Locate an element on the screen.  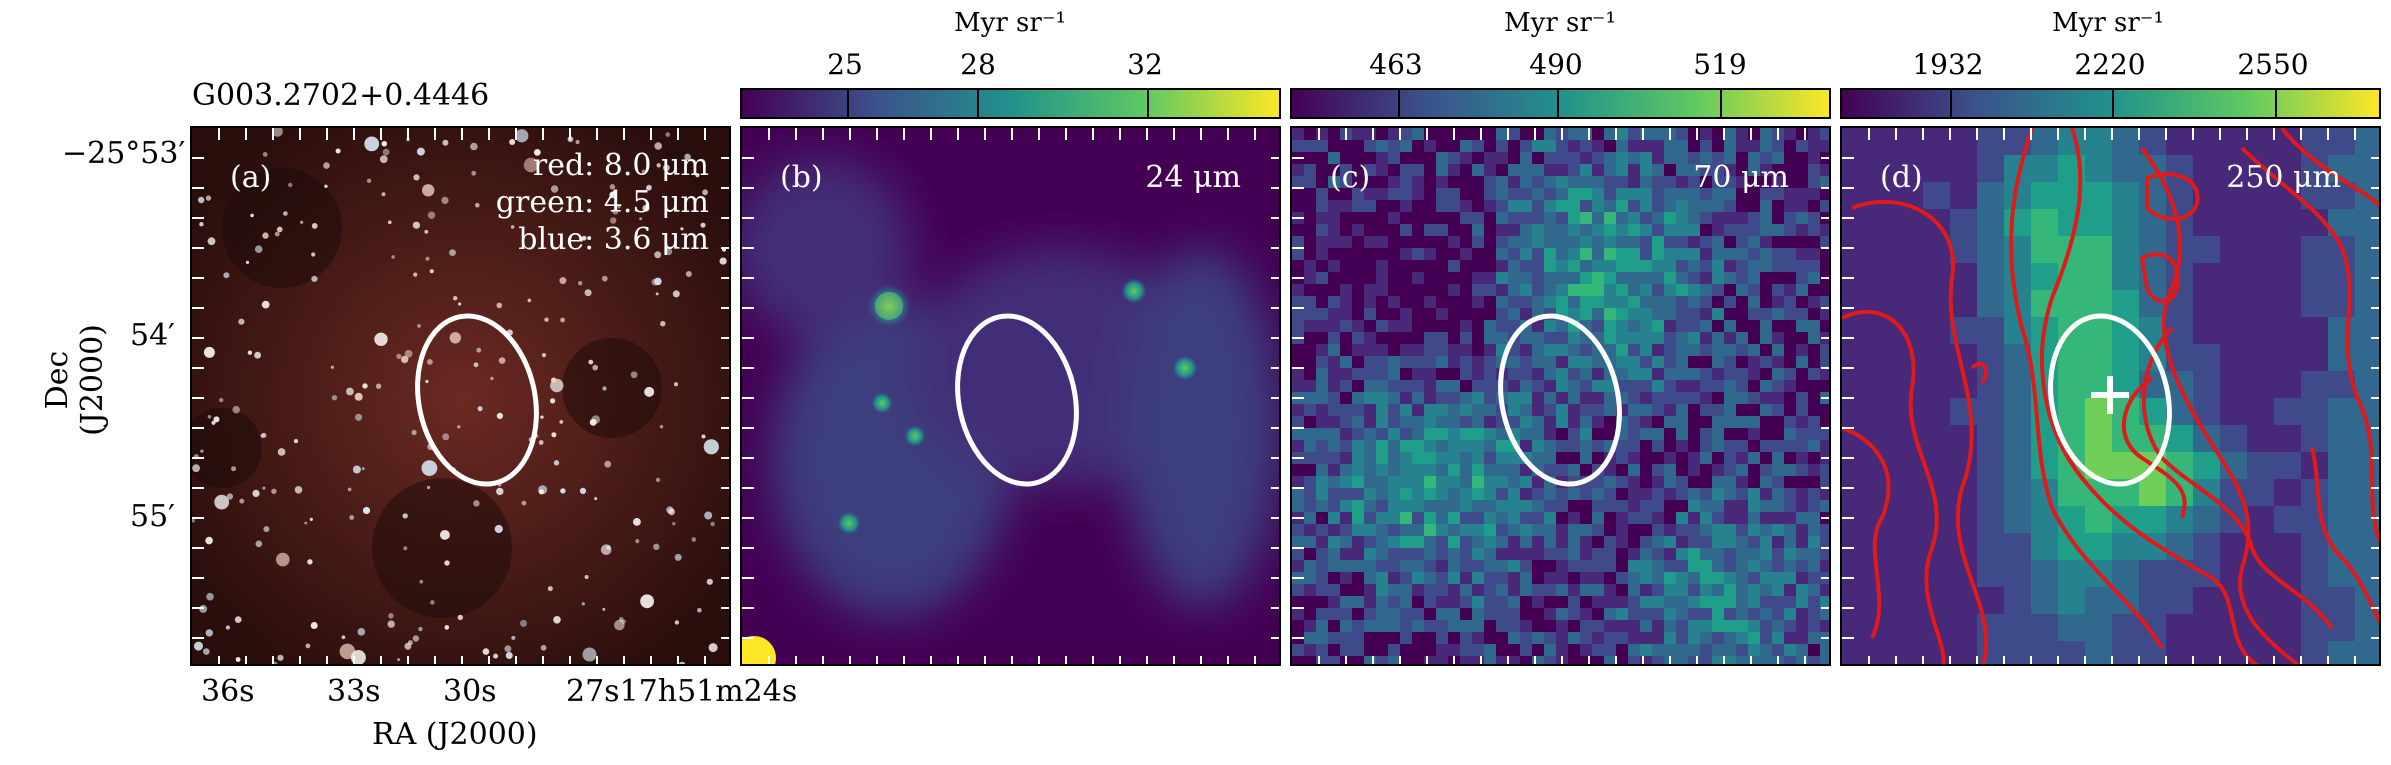
panel-b-ellipse is located at coordinates (1017, 400).